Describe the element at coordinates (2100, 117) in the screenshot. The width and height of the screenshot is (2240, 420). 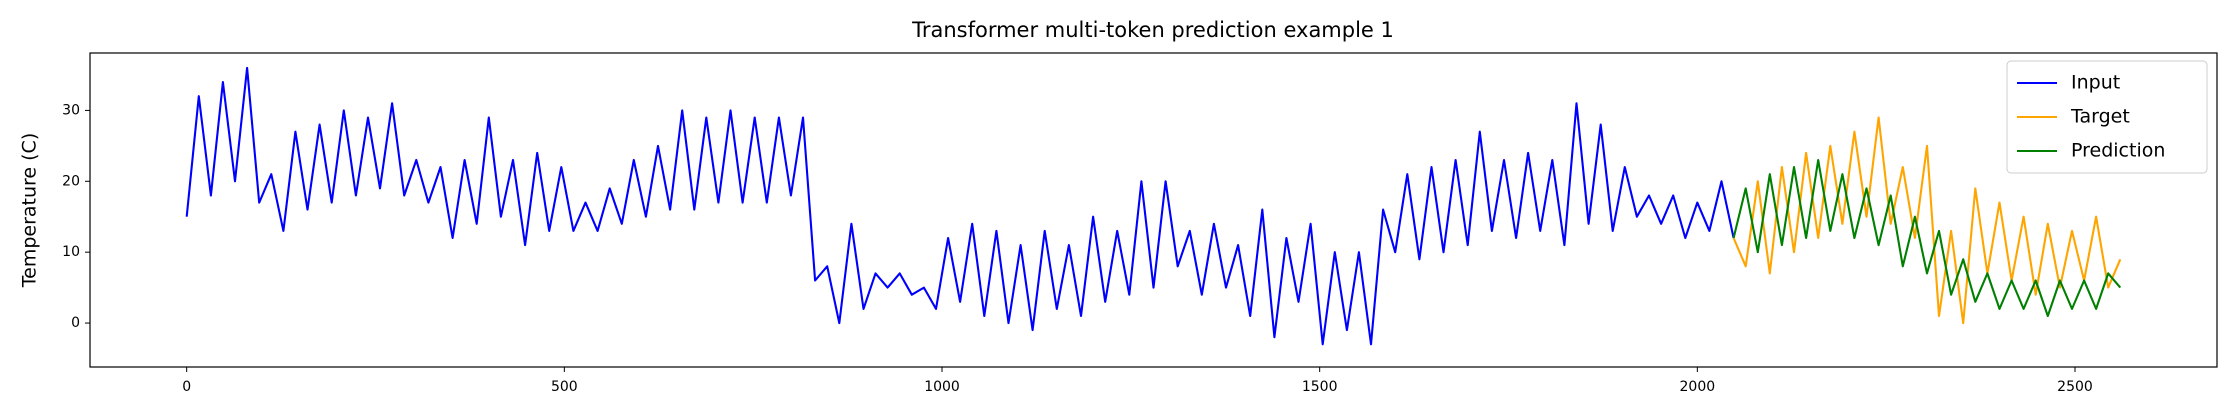
I see `legend-label: Target` at that location.